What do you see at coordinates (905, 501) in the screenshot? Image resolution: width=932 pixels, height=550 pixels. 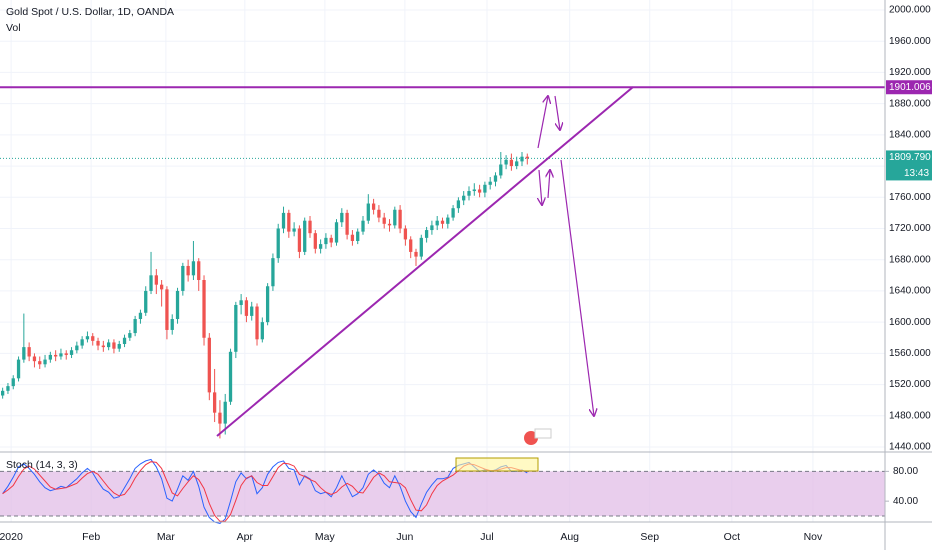 I see `y-tick-label: 40.00` at bounding box center [905, 501].